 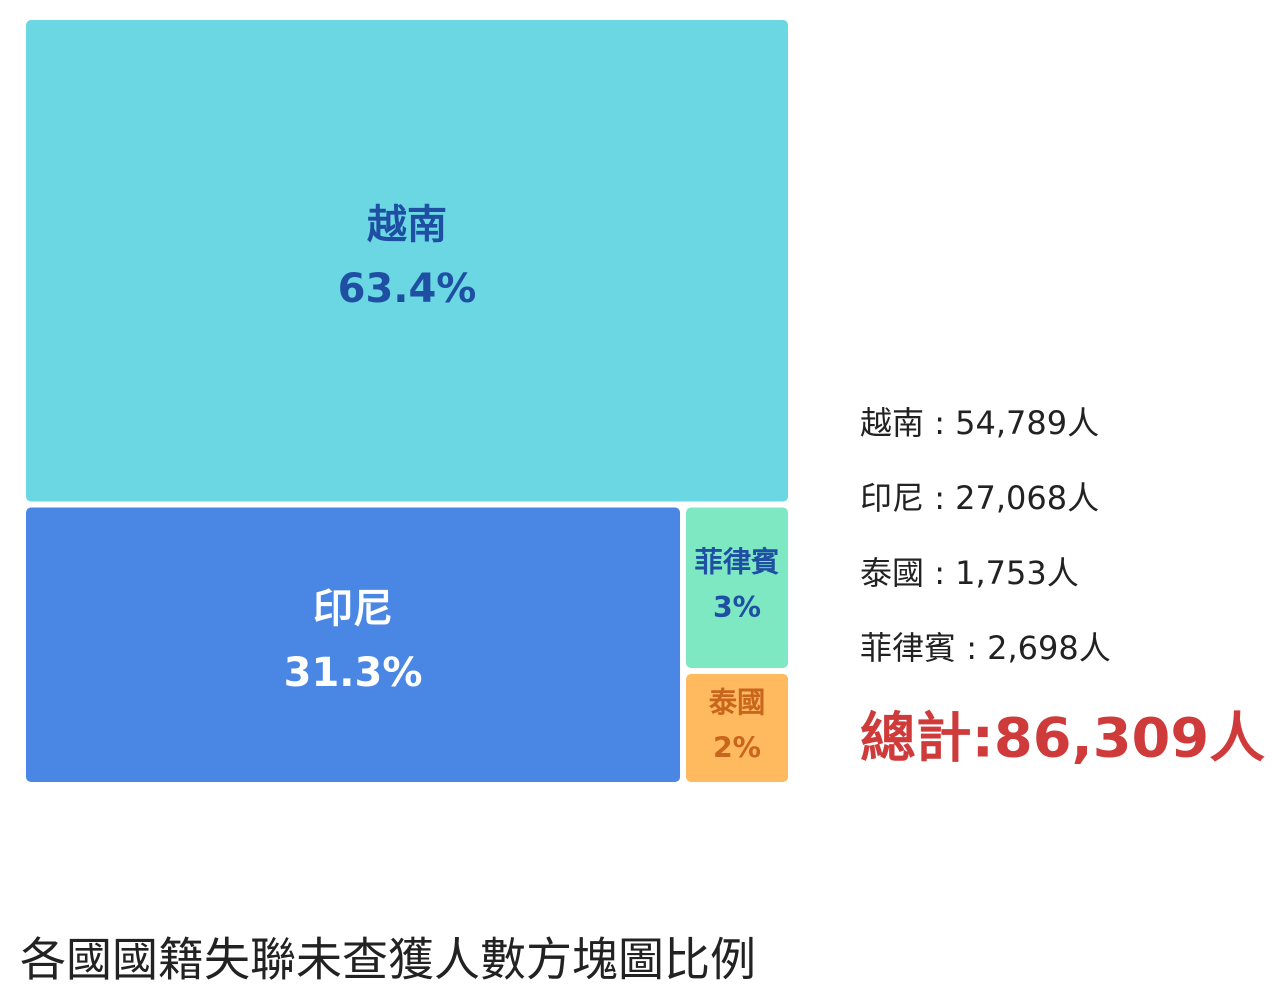 I want to click on legend-name: 越南, so click(x=892, y=423).